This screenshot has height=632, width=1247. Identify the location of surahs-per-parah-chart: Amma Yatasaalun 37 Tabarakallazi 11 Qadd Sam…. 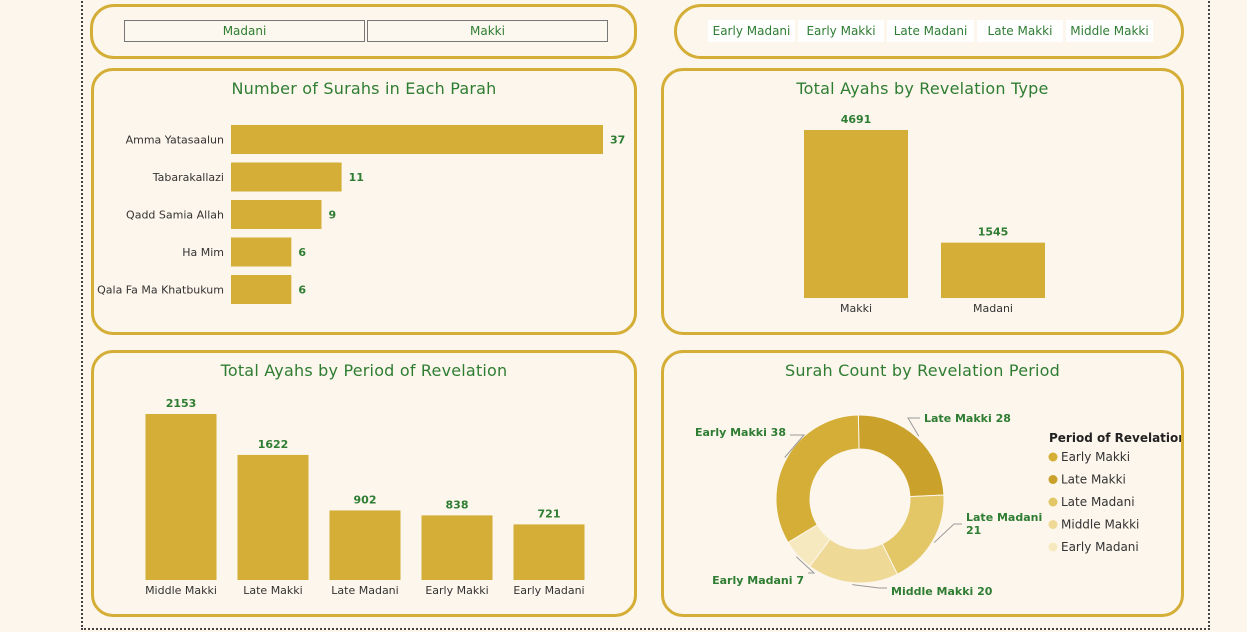
(361, 214).